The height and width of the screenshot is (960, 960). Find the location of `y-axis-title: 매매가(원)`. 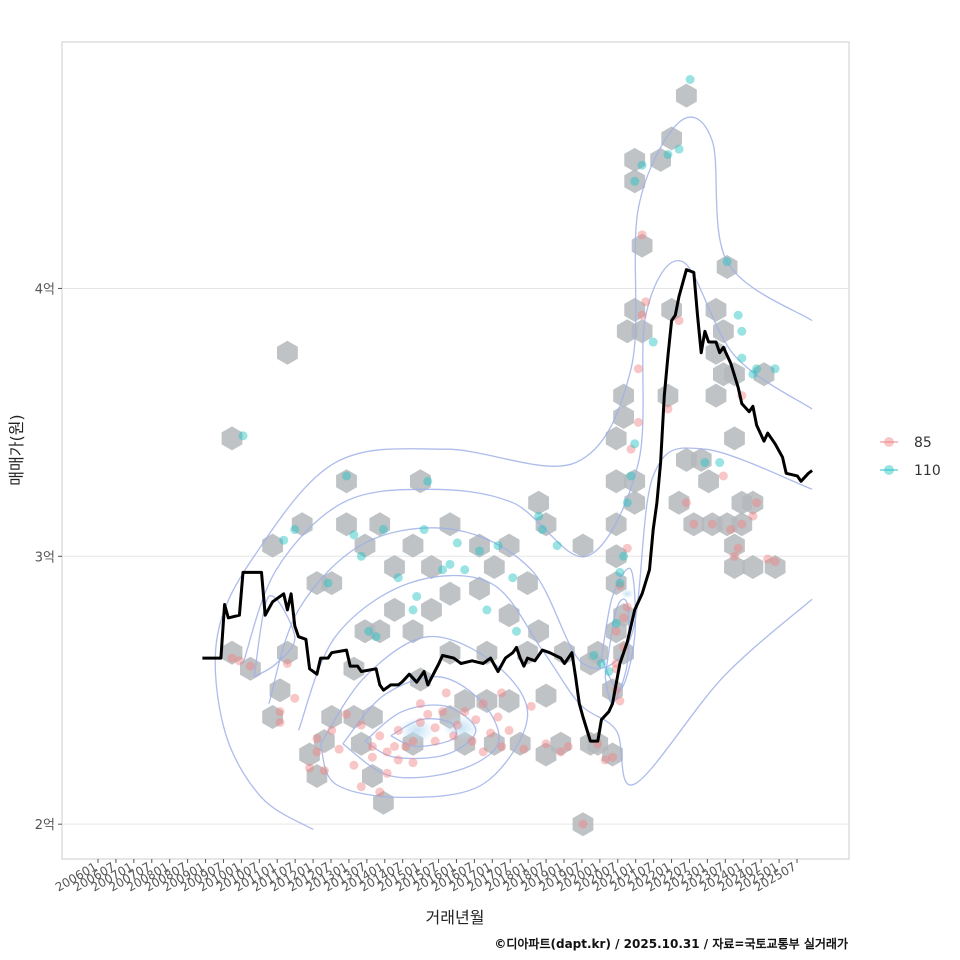

y-axis-title: 매매가(원) is located at coordinates (16, 449).